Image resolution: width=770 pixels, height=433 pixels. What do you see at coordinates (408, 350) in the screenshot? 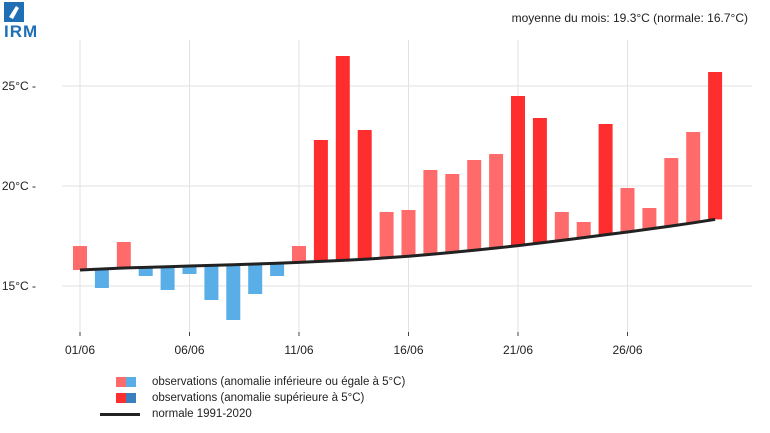
I see `x-tick-label: 16/06` at bounding box center [408, 350].